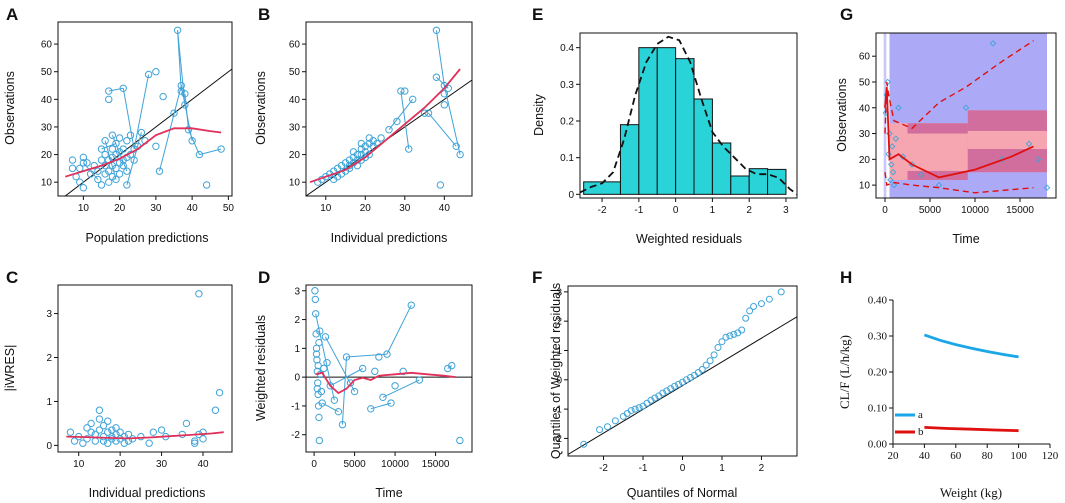  I want to click on x-tick-label: 5000, so click(930, 210).